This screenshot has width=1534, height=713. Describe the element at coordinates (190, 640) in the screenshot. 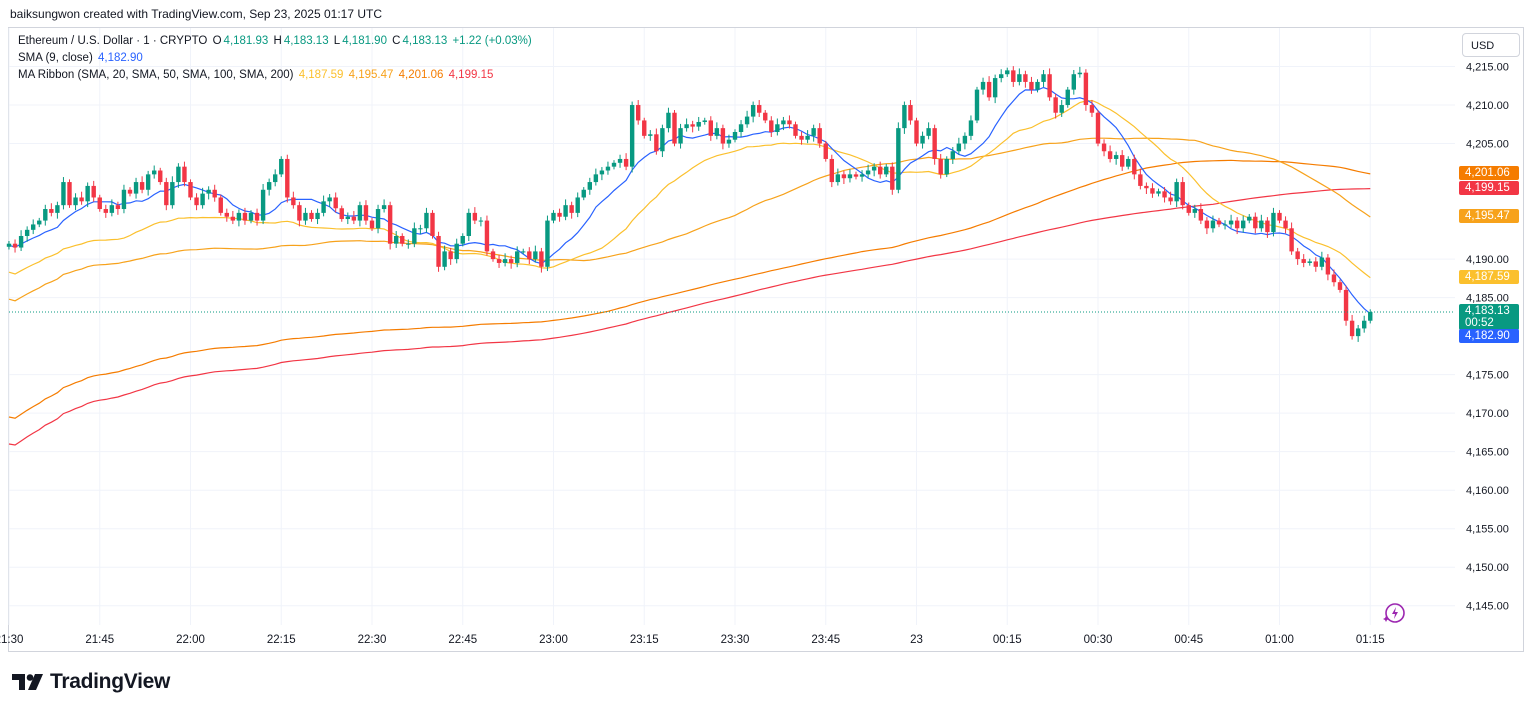

I see `time-tick-label: 22:00` at that location.